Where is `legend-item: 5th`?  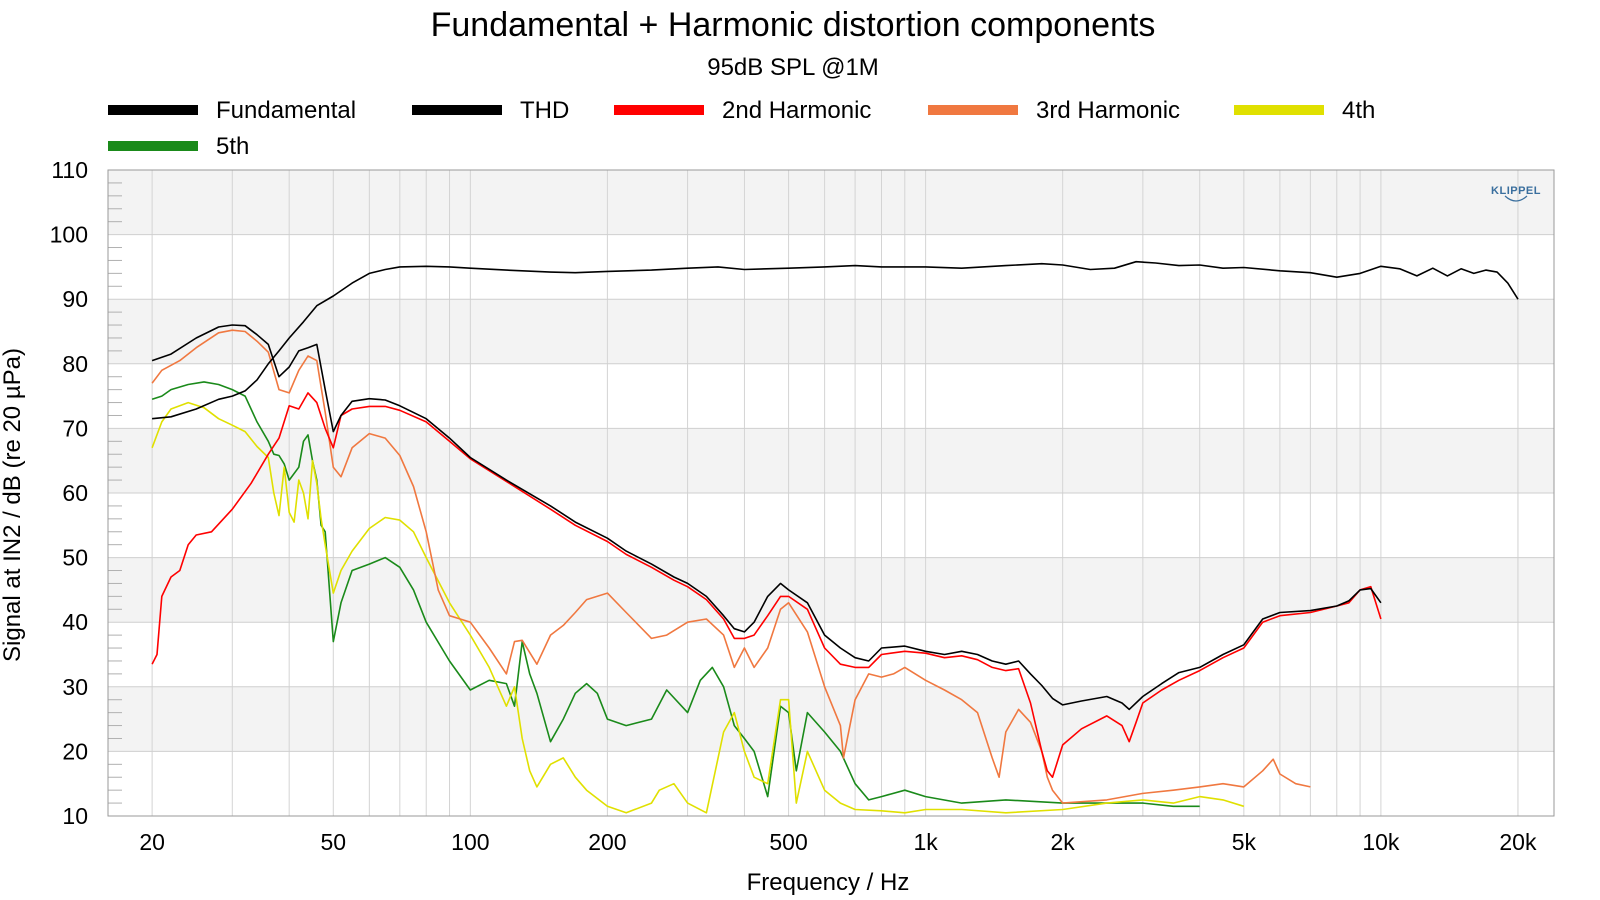
legend-item: 5th is located at coordinates (178, 146).